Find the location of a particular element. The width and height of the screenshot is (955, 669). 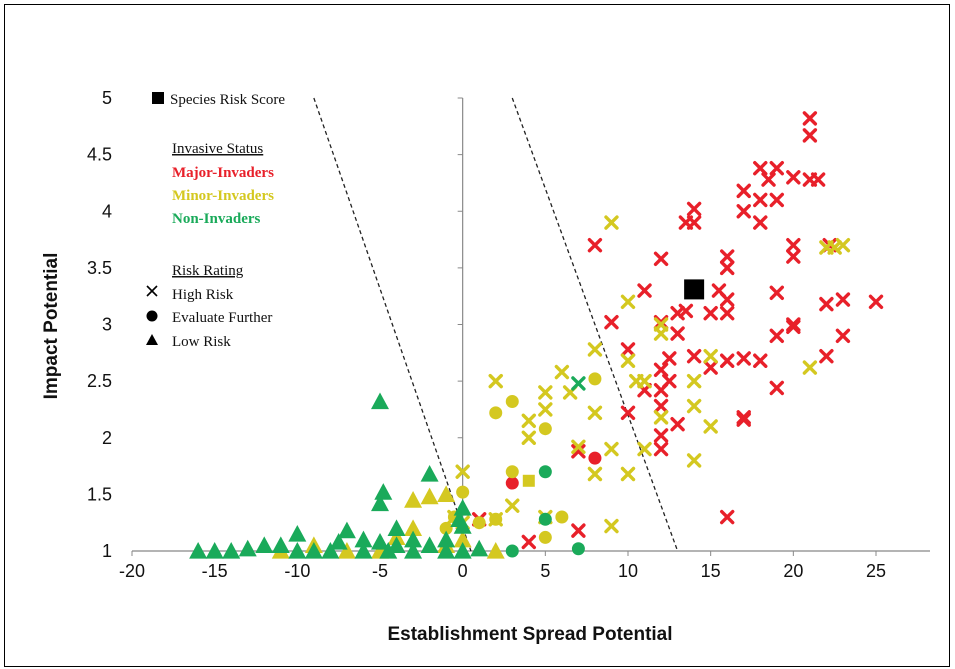

legend-major-invaders: Major-Invaders is located at coordinates (223, 173).